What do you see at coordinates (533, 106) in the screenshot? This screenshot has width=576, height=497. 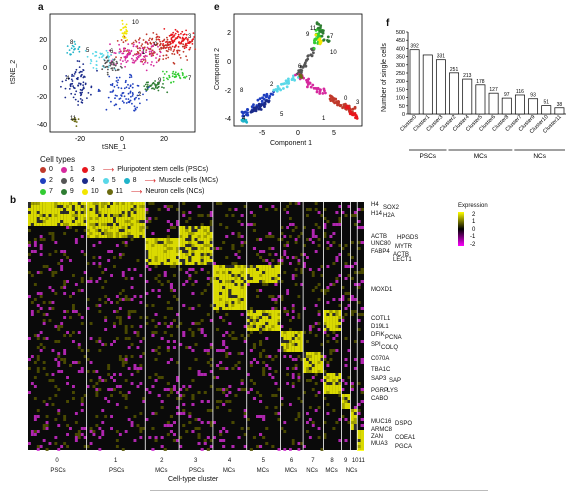 I see `bar` at bounding box center [533, 106].